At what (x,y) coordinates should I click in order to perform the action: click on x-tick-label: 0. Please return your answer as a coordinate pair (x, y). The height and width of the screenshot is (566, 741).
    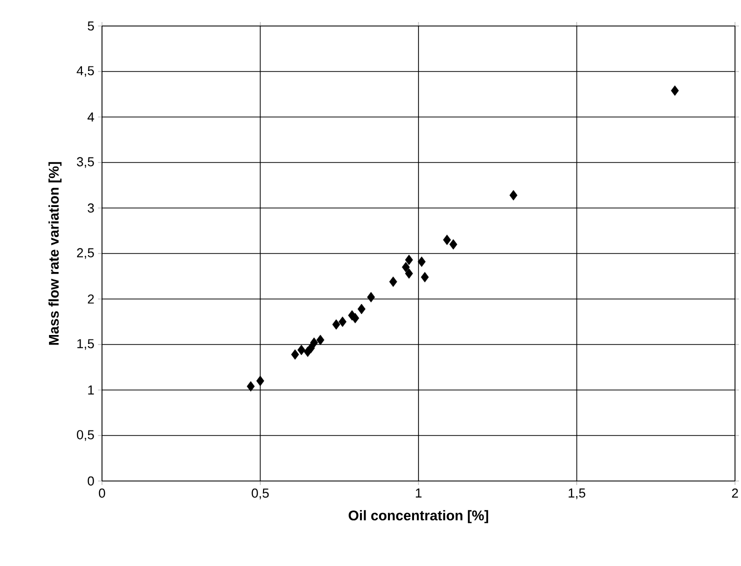
    Looking at the image, I should click on (102, 493).